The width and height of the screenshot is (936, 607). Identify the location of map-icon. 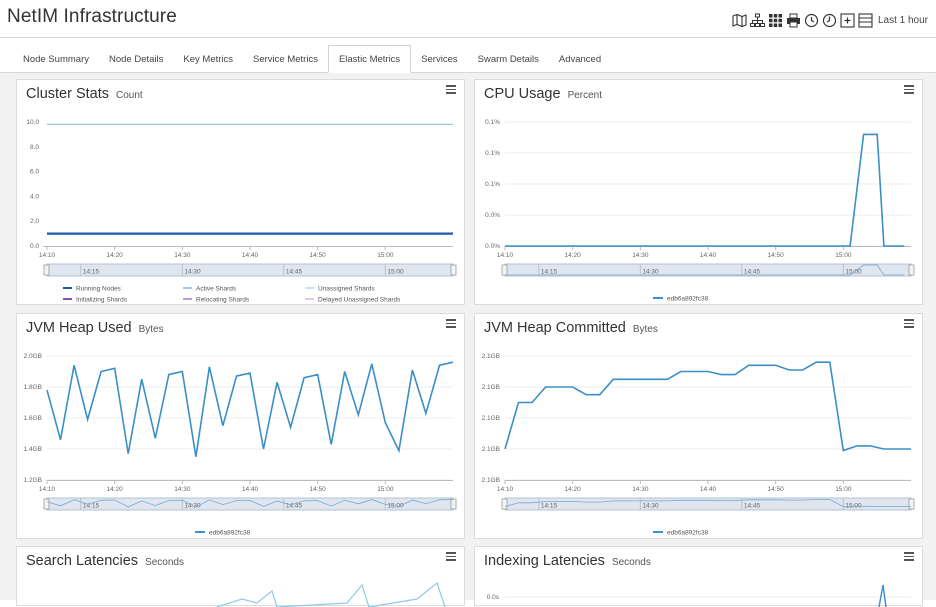
(739, 20).